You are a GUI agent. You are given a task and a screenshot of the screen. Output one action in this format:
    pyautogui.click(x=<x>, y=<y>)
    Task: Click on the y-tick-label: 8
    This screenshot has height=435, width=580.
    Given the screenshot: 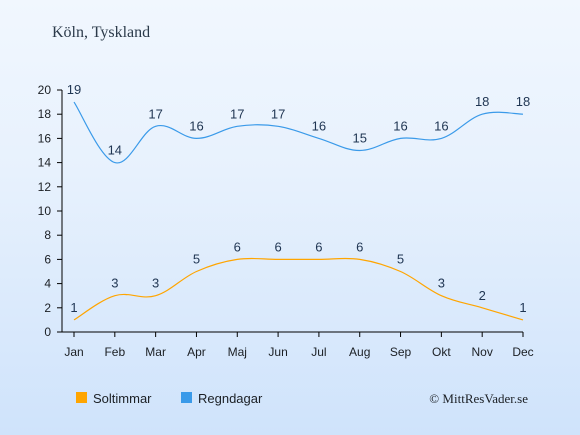 What is the action you would take?
    pyautogui.click(x=47, y=235)
    